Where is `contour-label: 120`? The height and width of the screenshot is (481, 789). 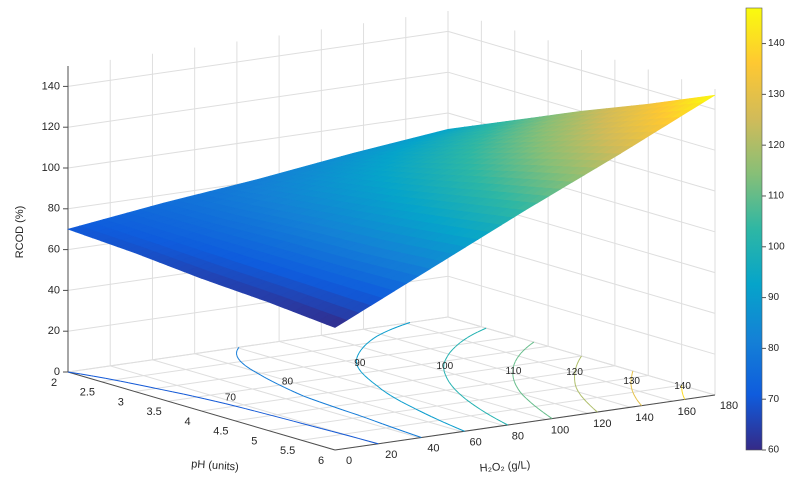 contour-label: 120 is located at coordinates (574, 372).